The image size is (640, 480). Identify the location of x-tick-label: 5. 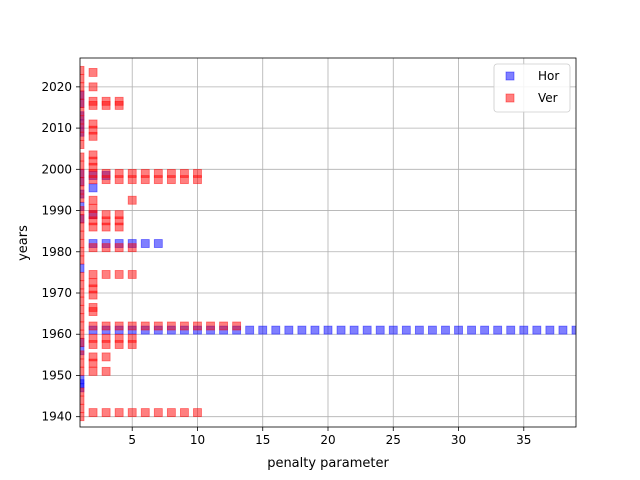
(132, 440).